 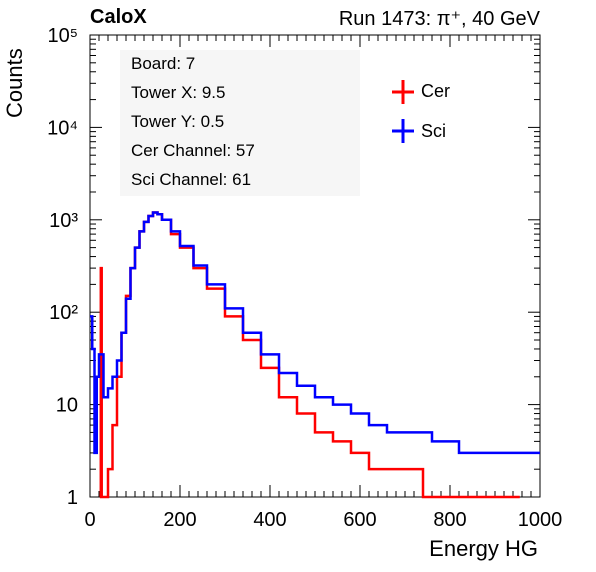 I want to click on x-tick-label: 1000, so click(x=540, y=520).